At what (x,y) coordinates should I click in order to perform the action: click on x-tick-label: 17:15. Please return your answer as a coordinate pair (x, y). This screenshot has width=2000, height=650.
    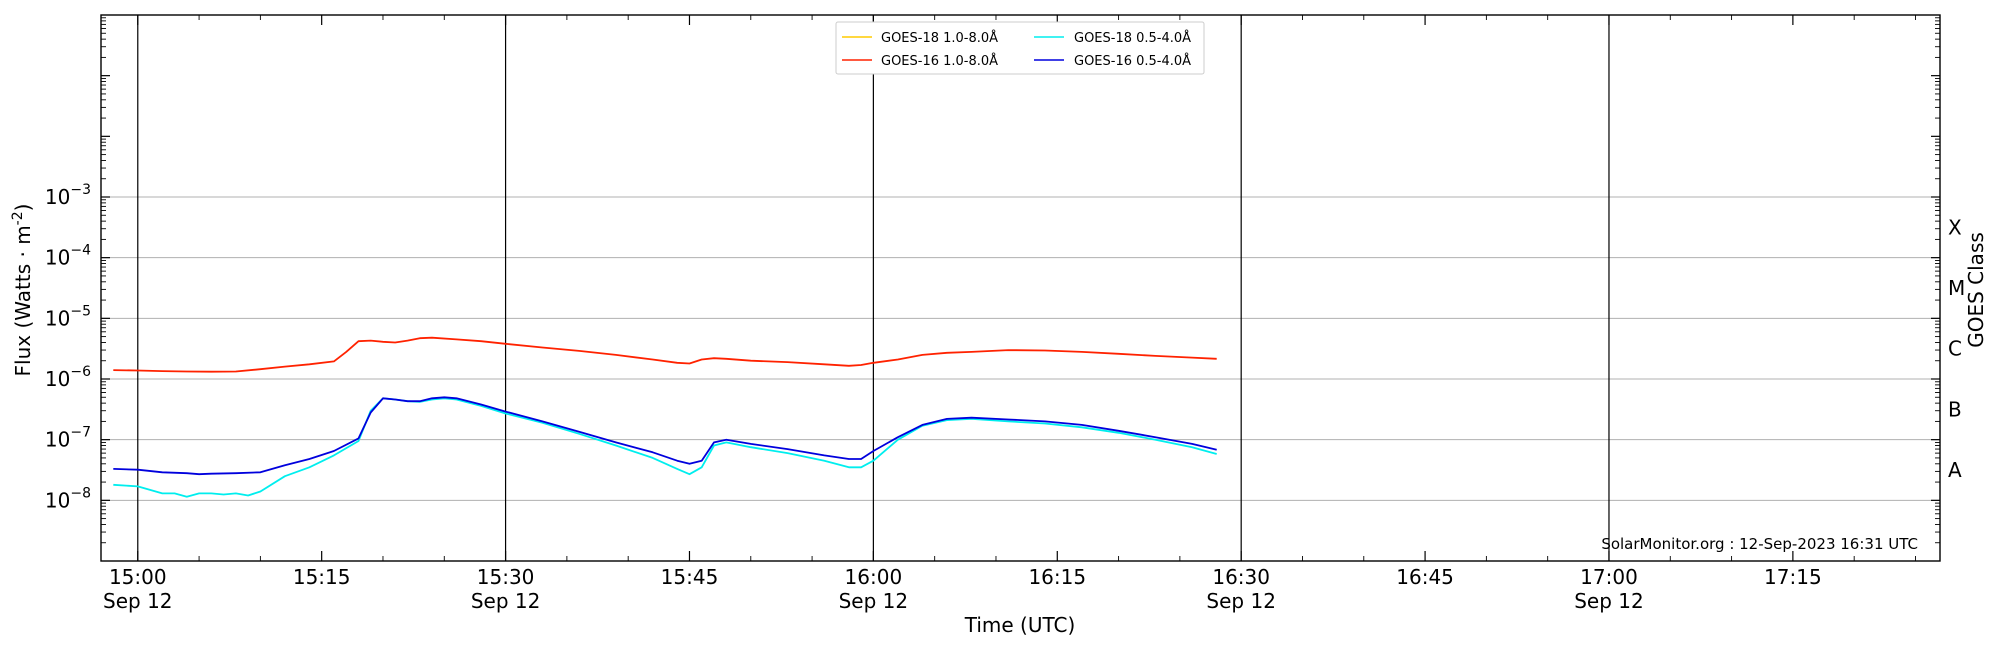
    Looking at the image, I should click on (1793, 577).